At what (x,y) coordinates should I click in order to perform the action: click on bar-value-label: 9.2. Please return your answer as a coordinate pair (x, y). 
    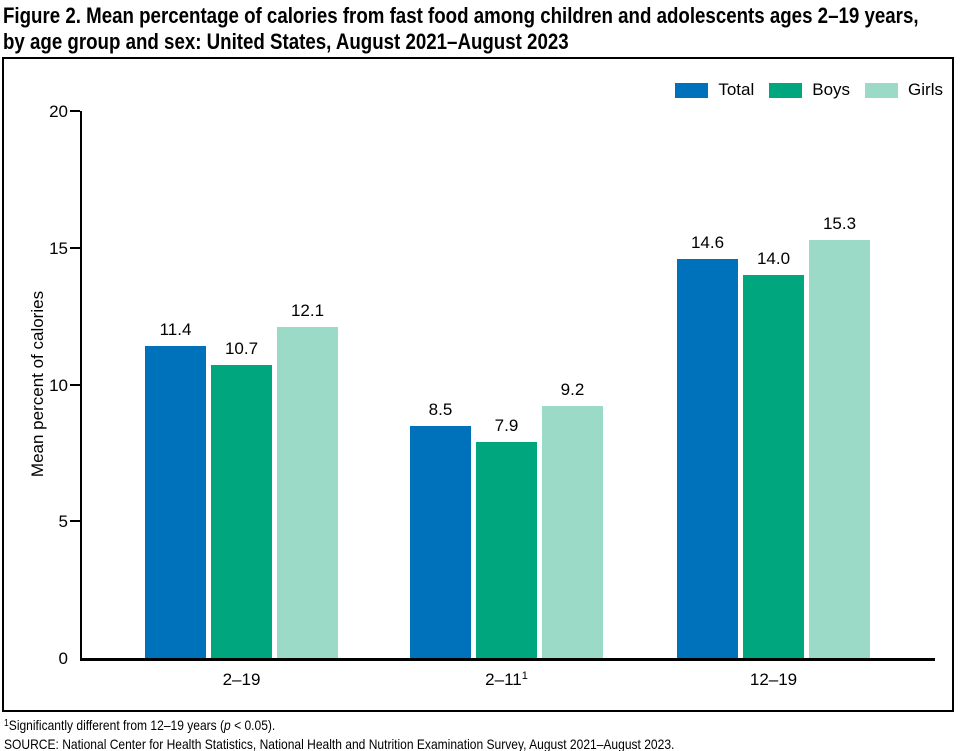
    Looking at the image, I should click on (572, 389).